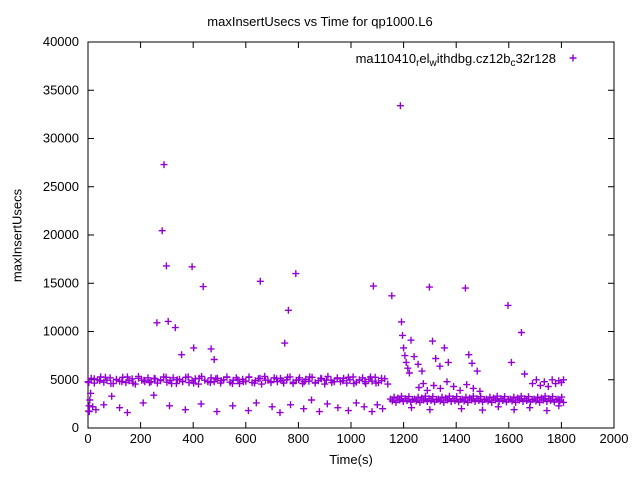 This screenshot has width=640, height=480. What do you see at coordinates (299, 438) in the screenshot?
I see `x-tick-label: 800` at bounding box center [299, 438].